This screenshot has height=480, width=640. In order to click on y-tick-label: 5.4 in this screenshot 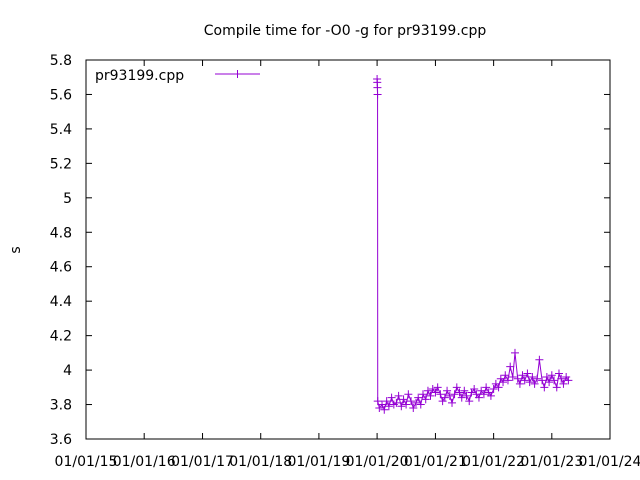, I will do `click(61, 130)`.